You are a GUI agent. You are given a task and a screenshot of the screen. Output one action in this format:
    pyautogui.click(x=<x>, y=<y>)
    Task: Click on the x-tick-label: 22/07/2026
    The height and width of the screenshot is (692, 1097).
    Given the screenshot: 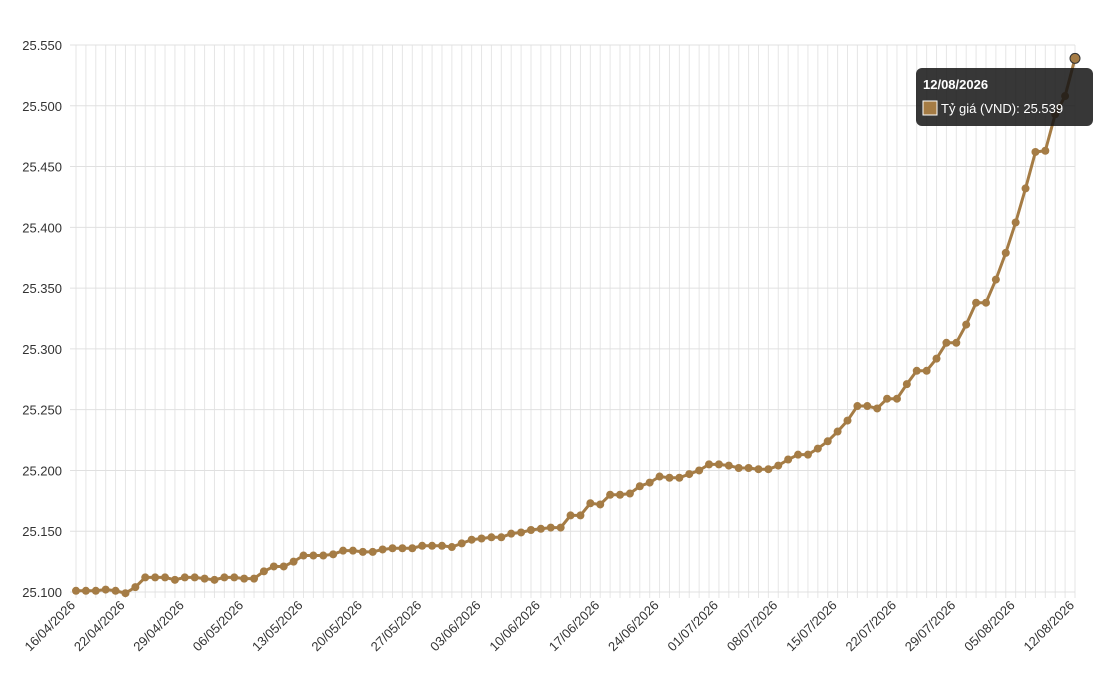 What is the action you would take?
    pyautogui.click(x=870, y=626)
    